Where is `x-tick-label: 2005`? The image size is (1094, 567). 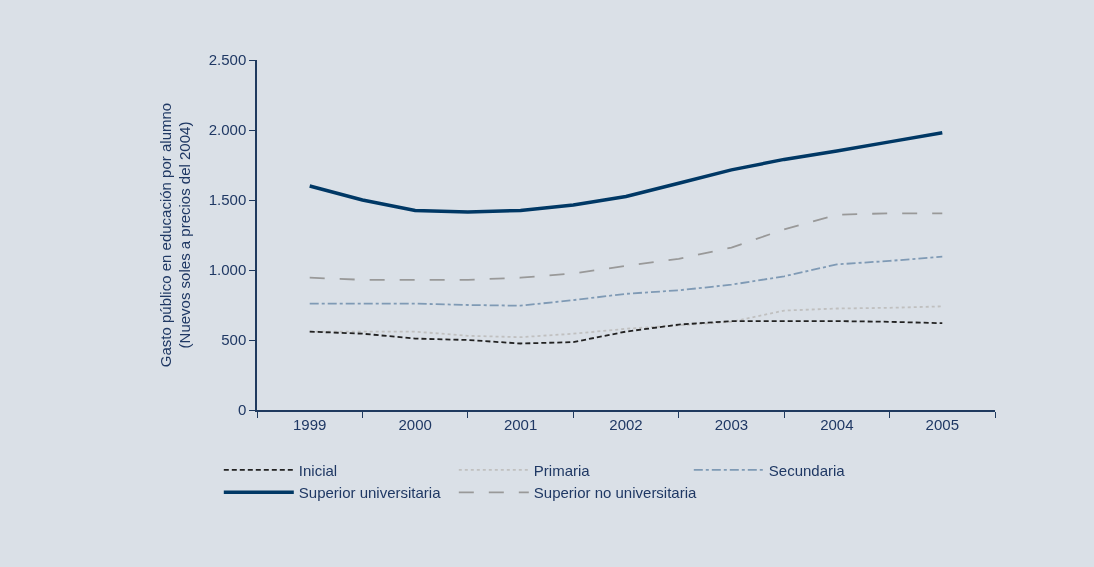
x-tick-label: 2005 is located at coordinates (942, 424).